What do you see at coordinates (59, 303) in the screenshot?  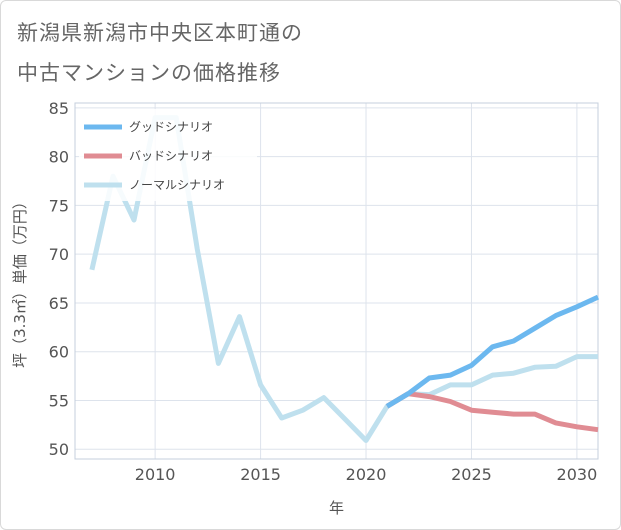 I see `y-tick-label: 65` at bounding box center [59, 303].